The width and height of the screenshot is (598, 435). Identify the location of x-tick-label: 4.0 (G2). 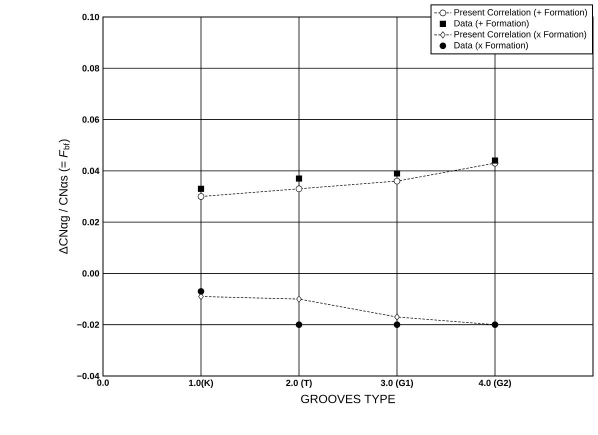
(494, 384).